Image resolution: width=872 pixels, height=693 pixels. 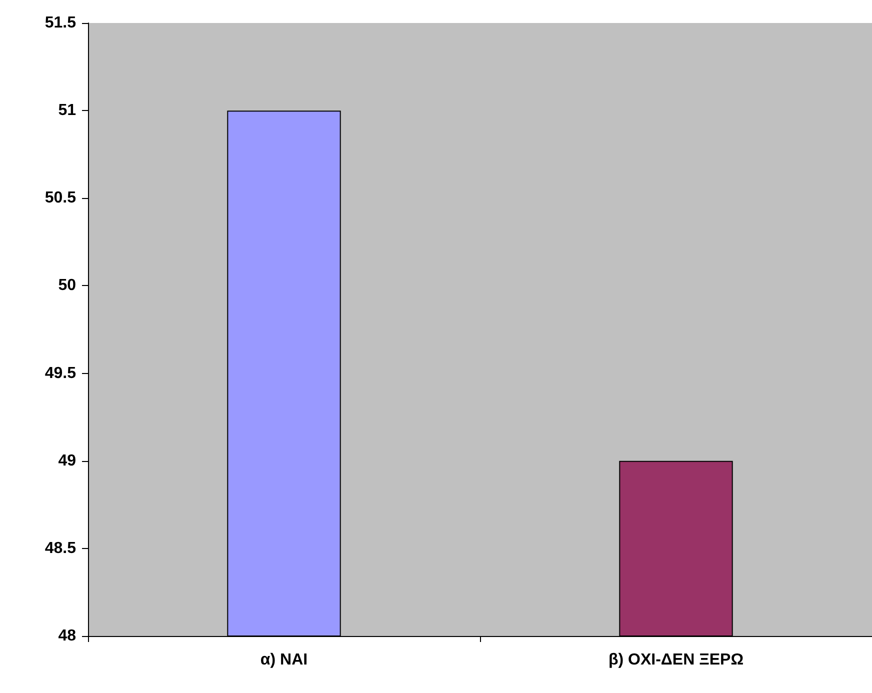 What do you see at coordinates (284, 660) in the screenshot?
I see `x-tick-label: α) ΝΑΙ` at bounding box center [284, 660].